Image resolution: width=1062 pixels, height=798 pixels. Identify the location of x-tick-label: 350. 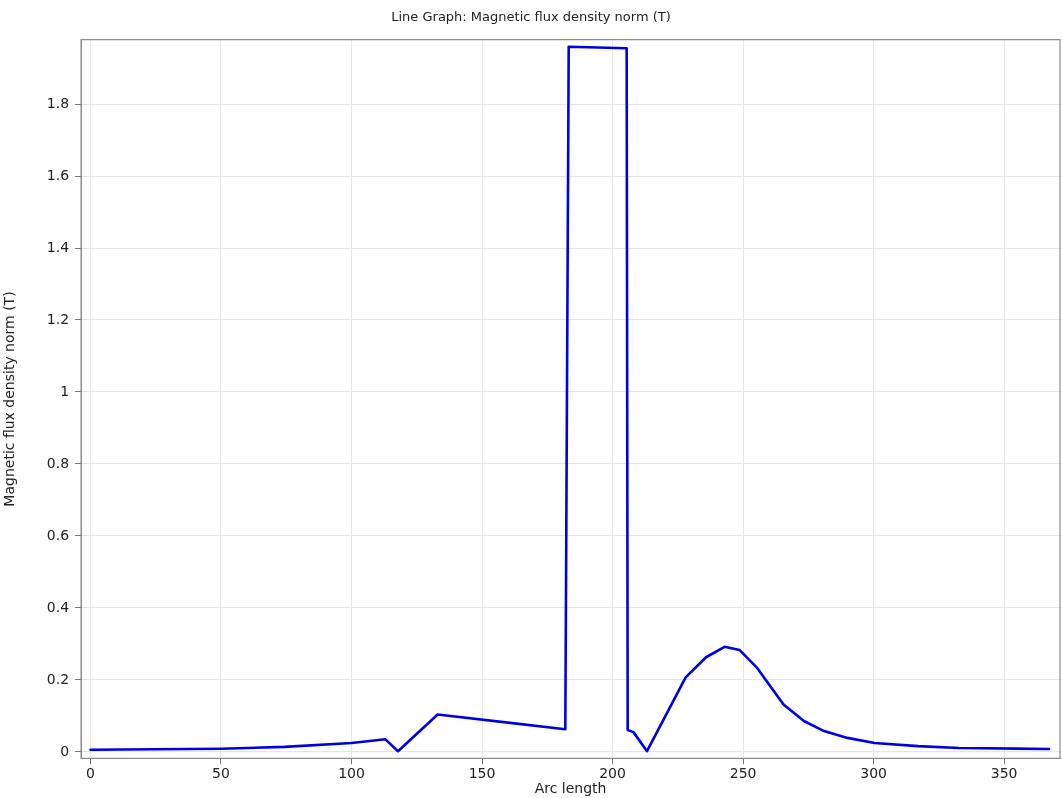
(1004, 773).